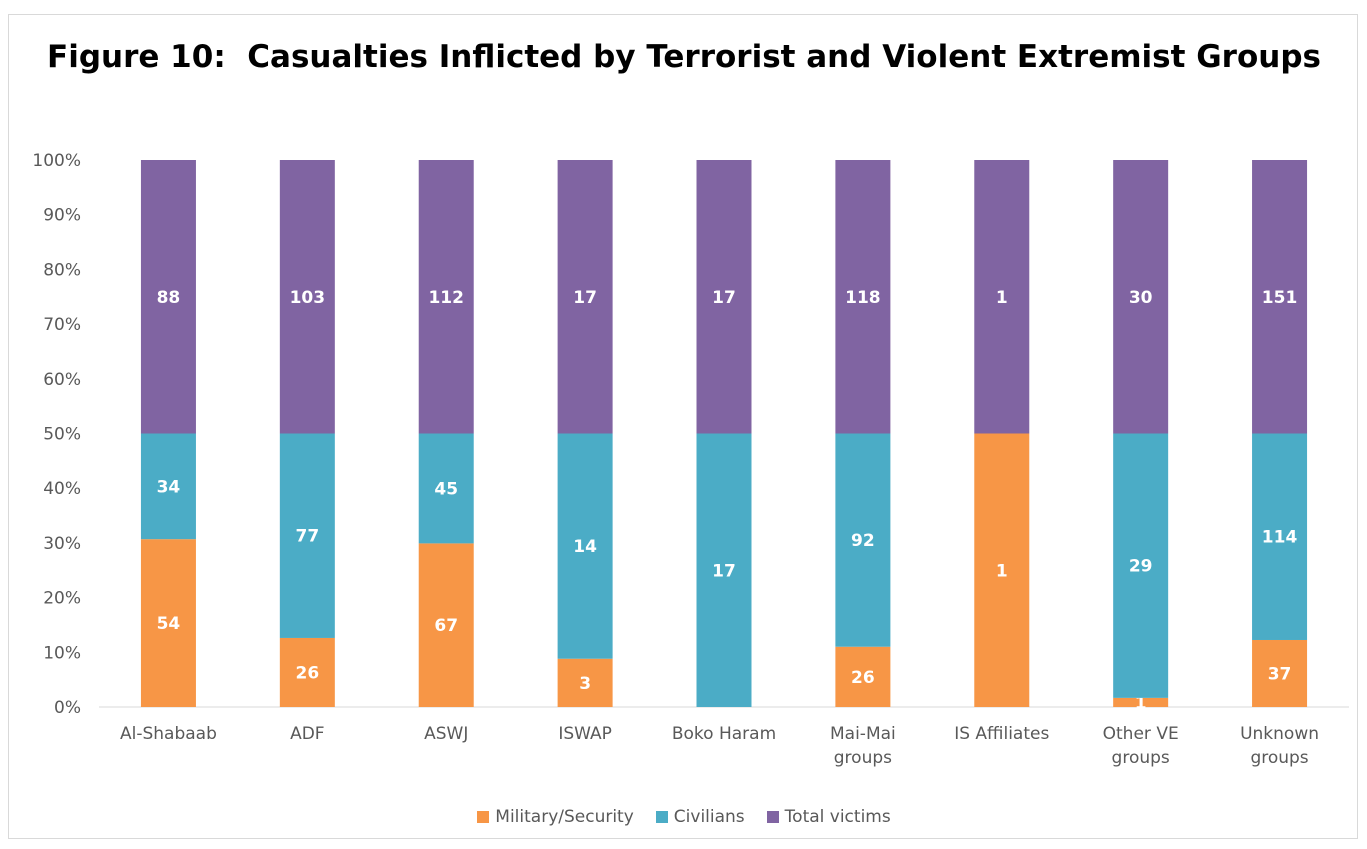  What do you see at coordinates (564, 817) in the screenshot?
I see `legend-label: Military/Security` at bounding box center [564, 817].